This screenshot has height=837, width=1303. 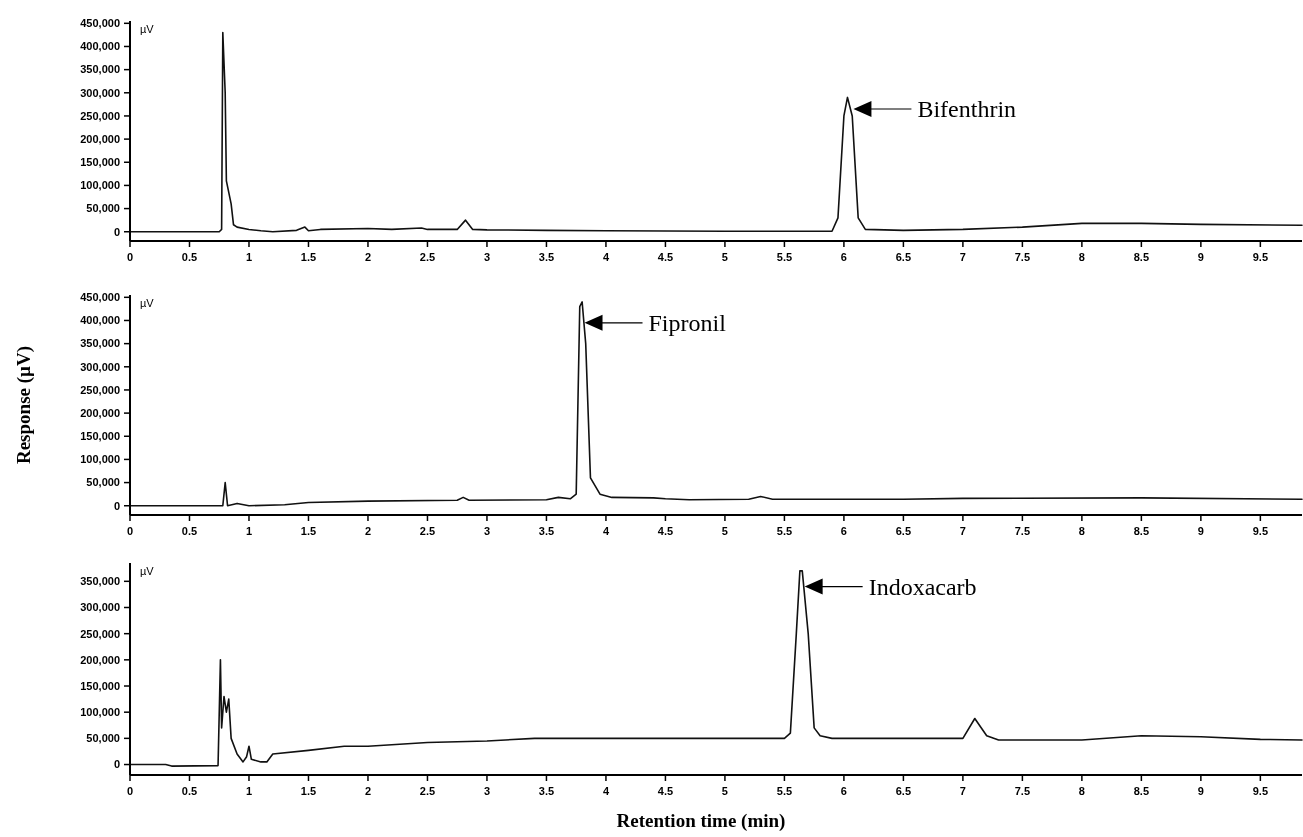 What do you see at coordinates (922, 586) in the screenshot?
I see `annotation: Indoxacarb` at bounding box center [922, 586].